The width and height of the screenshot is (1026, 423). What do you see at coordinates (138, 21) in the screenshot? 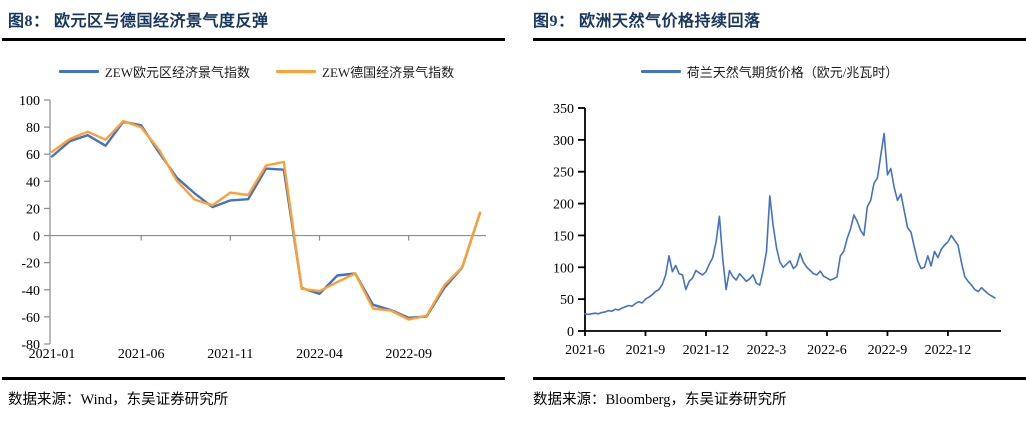
I see `figure-8-title: 图8： 欧元区与德国经济景气度反弹` at bounding box center [138, 21].